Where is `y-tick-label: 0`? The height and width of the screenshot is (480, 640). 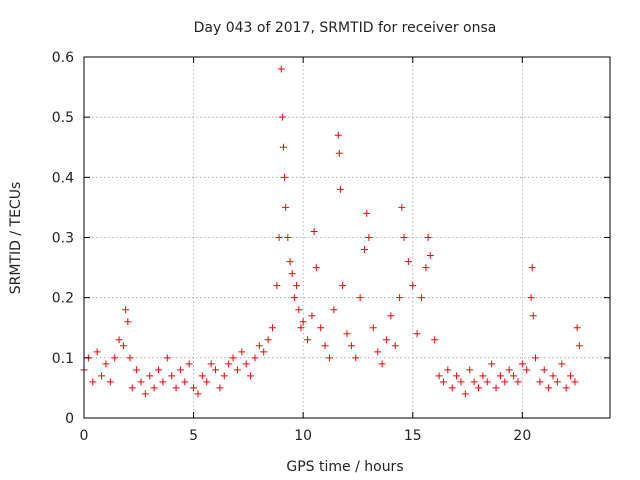
y-tick-label: 0 is located at coordinates (69, 419).